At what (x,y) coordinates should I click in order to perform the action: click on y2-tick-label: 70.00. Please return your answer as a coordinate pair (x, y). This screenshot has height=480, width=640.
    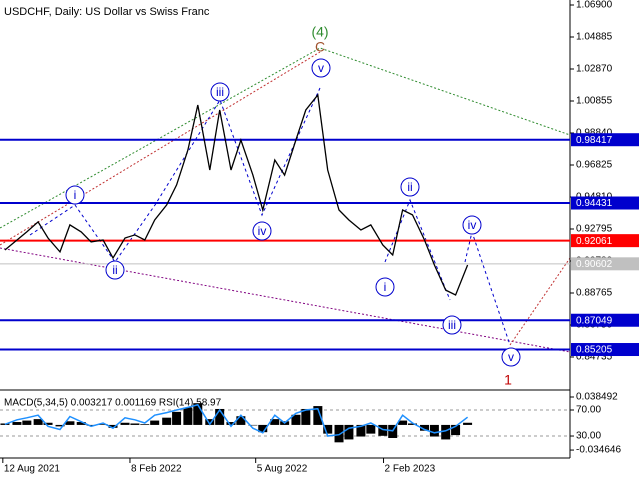
    Looking at the image, I should click on (588, 410).